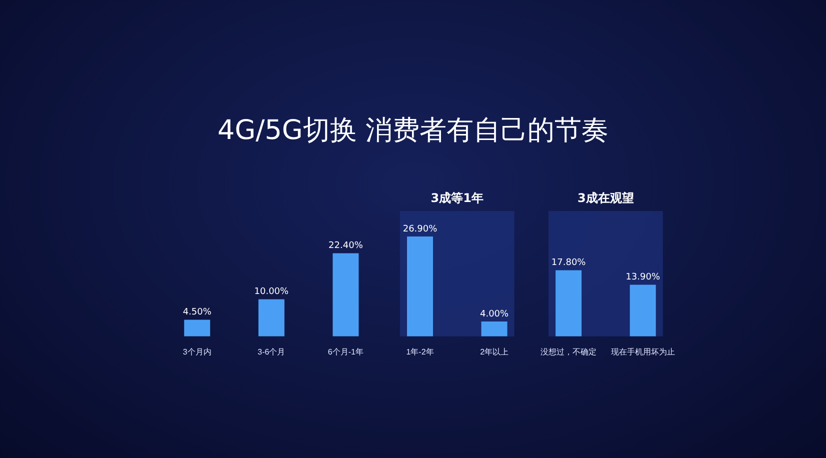 The width and height of the screenshot is (826, 458). Describe the element at coordinates (272, 292) in the screenshot. I see `data-label: 10.00%` at that location.